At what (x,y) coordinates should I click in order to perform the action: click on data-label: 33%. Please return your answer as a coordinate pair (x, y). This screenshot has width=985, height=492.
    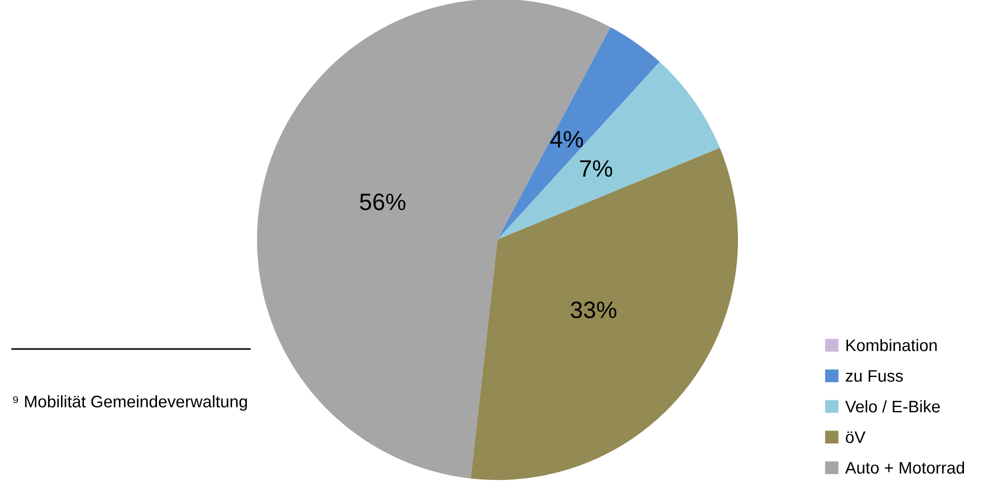
    Looking at the image, I should click on (593, 309).